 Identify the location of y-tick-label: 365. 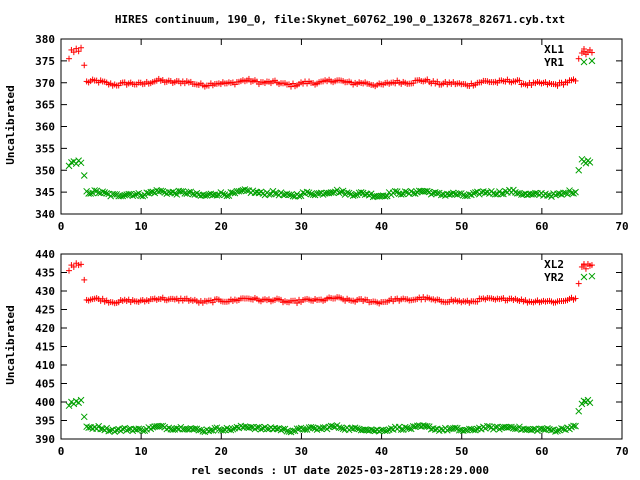
(45, 105).